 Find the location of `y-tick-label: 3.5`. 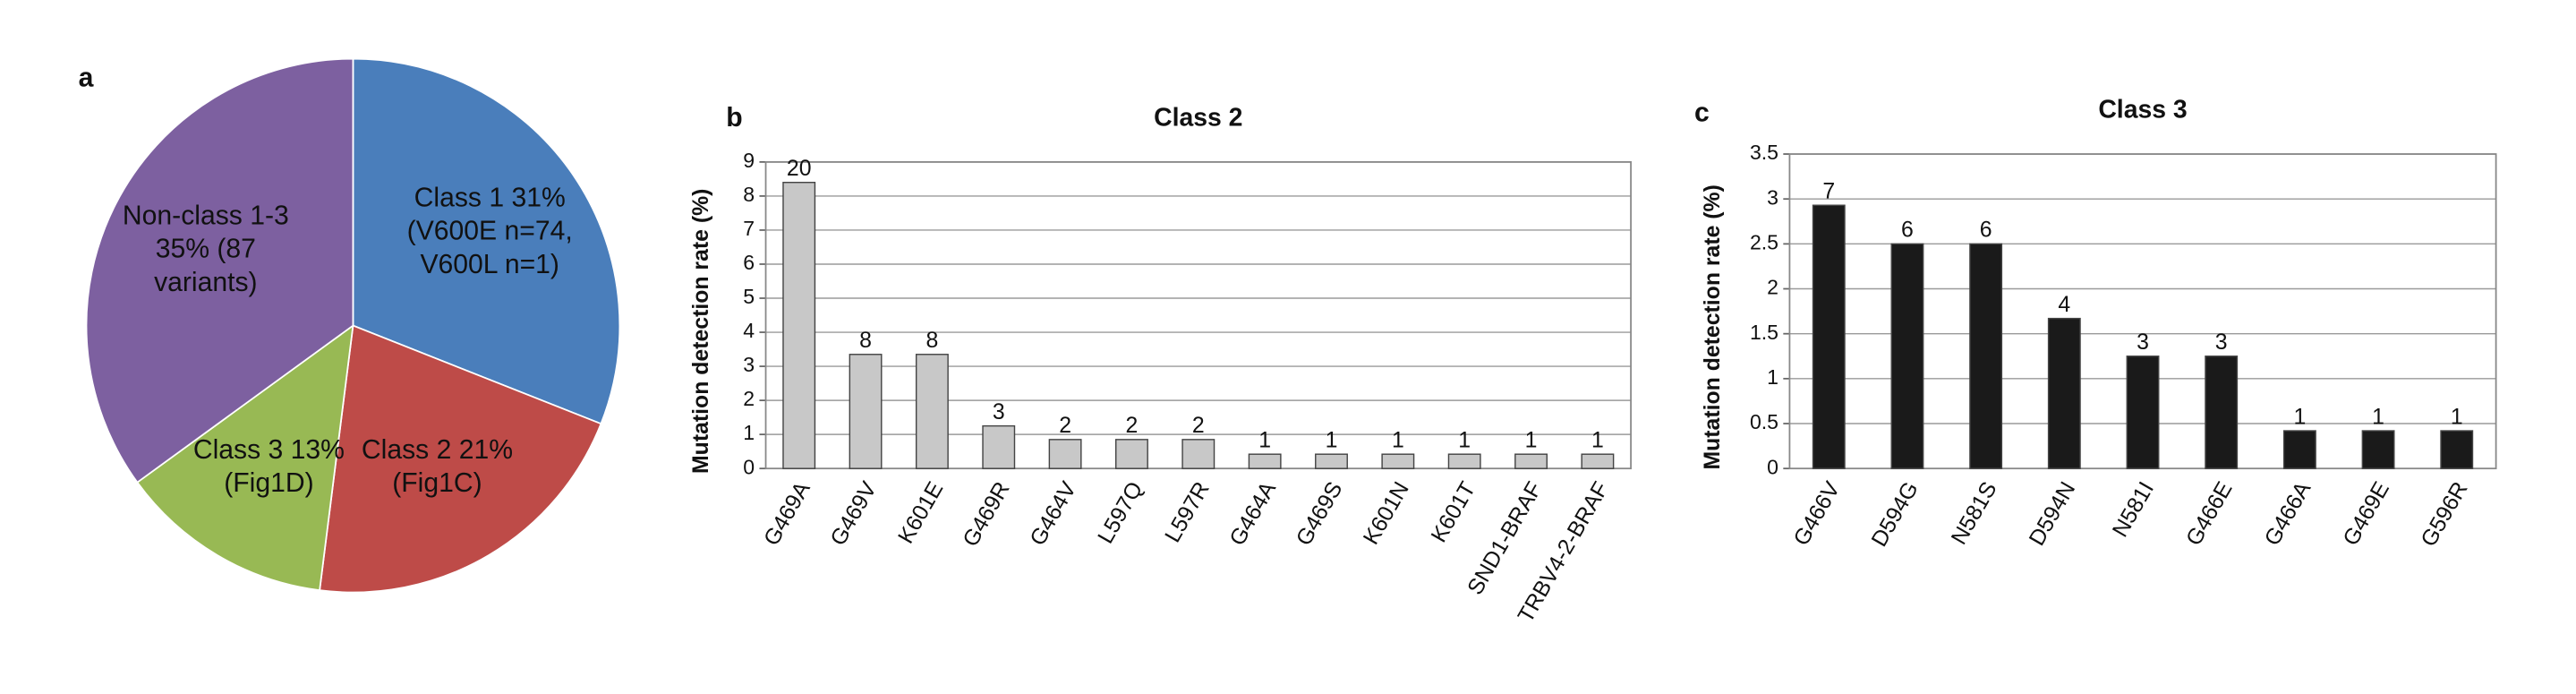

y-tick-label: 3.5 is located at coordinates (1764, 152).